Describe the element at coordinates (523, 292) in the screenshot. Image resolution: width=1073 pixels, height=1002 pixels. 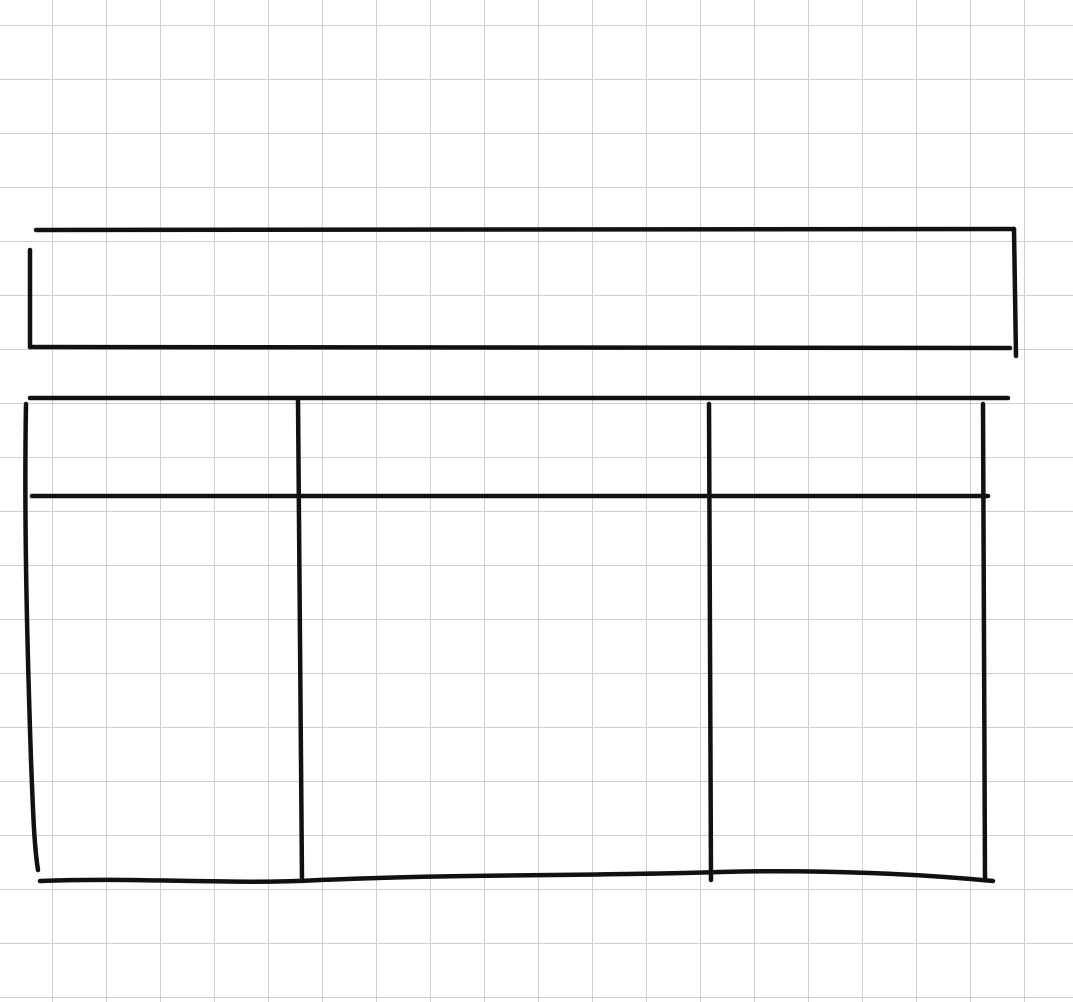
I see `search-box-outline` at that location.